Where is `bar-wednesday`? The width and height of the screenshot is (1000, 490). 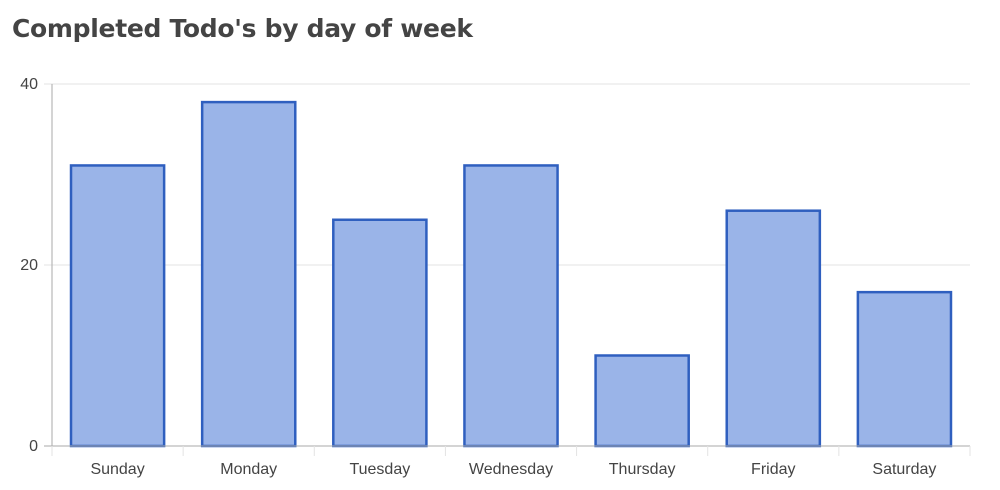 bar-wednesday is located at coordinates (511, 306).